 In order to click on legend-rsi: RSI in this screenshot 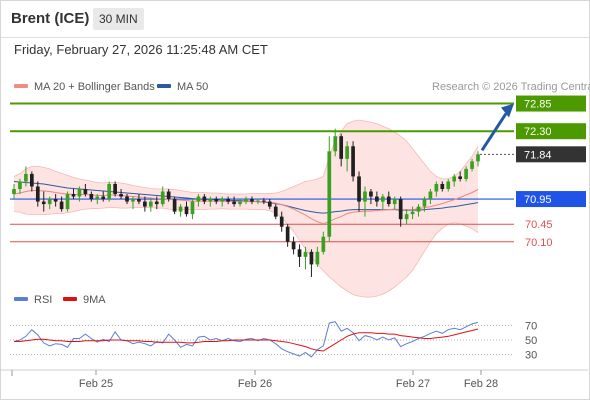, I will do `click(33, 300)`.